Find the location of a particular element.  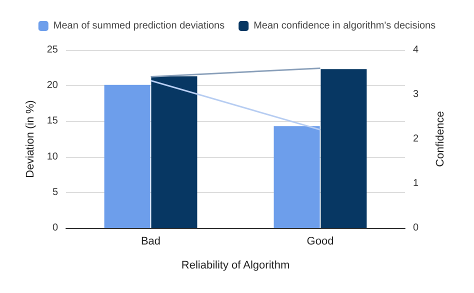

legend-label: Mean of summed prediction deviations is located at coordinates (139, 26).